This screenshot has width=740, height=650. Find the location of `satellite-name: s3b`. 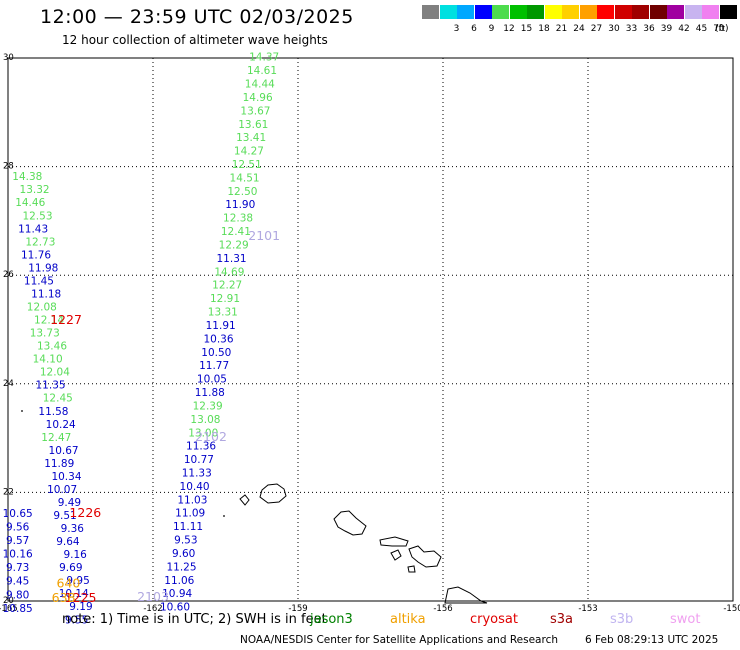

satellite-name: s3b is located at coordinates (622, 619).